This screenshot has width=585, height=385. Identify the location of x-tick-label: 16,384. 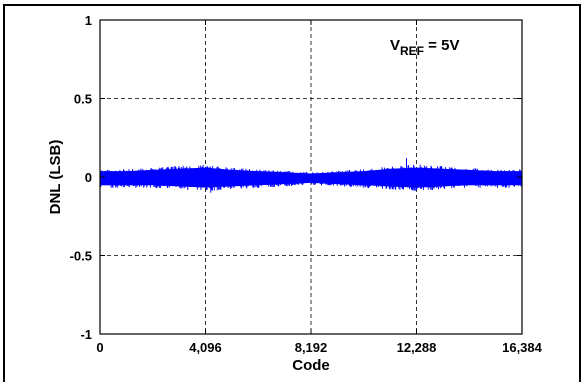
(522, 347).